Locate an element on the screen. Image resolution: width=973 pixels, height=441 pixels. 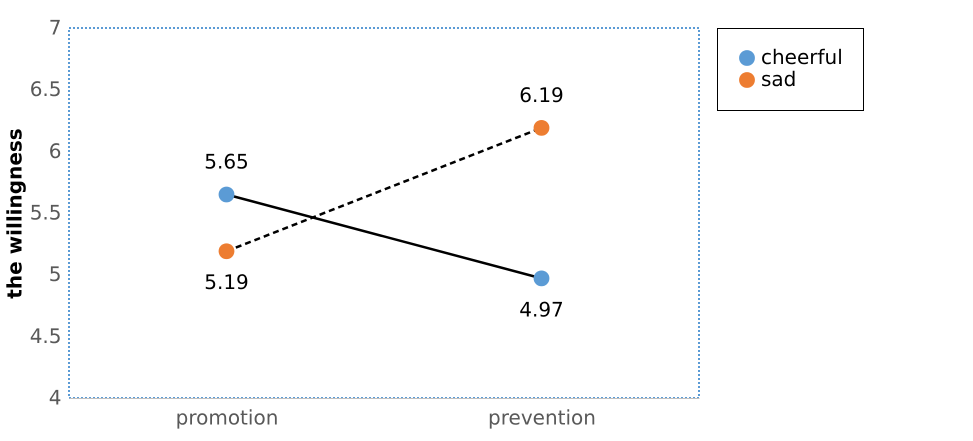
legend-label: cheerful is located at coordinates (802, 57).